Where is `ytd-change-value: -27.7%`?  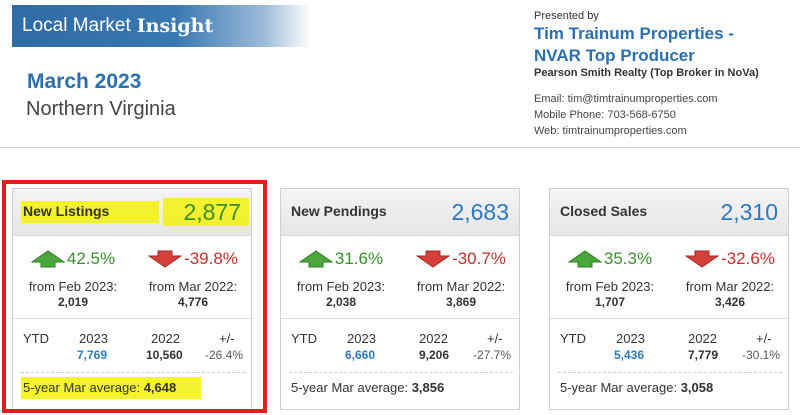 ytd-change-value: -27.7% is located at coordinates (492, 355).